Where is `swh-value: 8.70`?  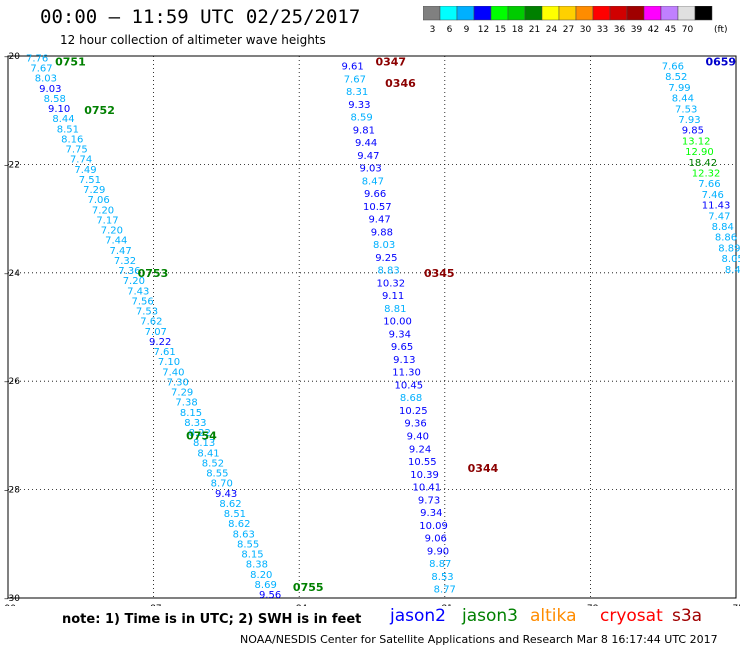
swh-value: 8.70 is located at coordinates (222, 484).